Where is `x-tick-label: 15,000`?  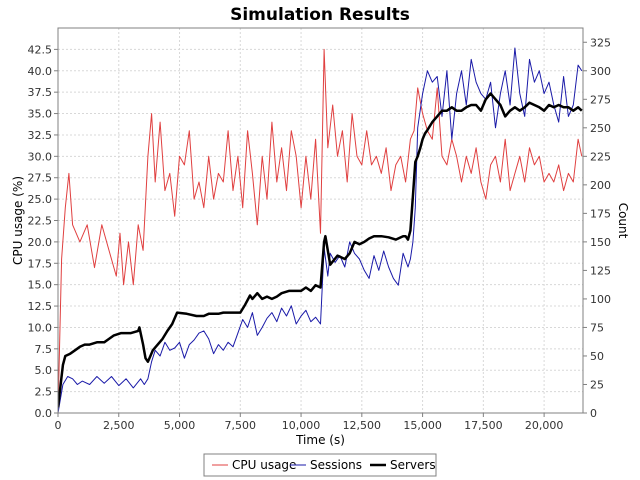
x-tick-label: 15,000 is located at coordinates (422, 425).